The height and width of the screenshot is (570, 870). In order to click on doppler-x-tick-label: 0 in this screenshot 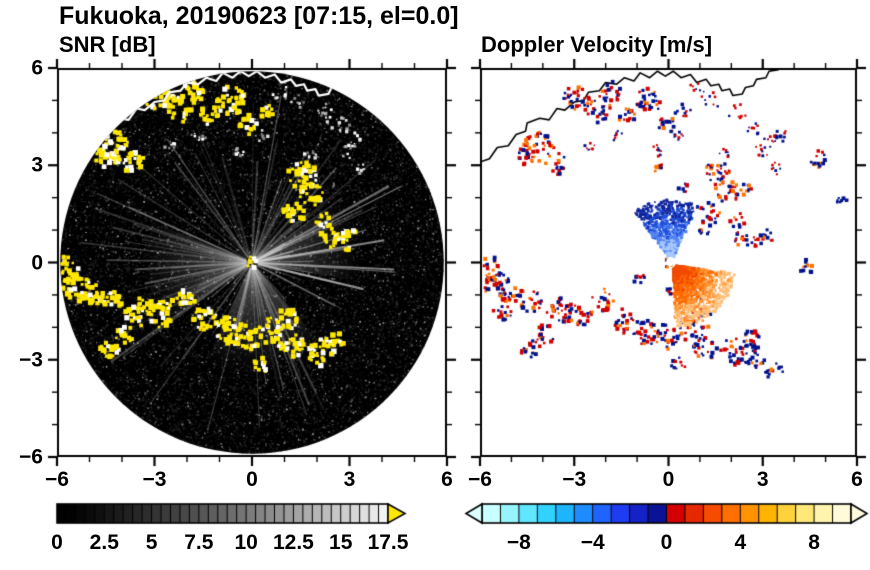, I will do `click(668, 479)`.